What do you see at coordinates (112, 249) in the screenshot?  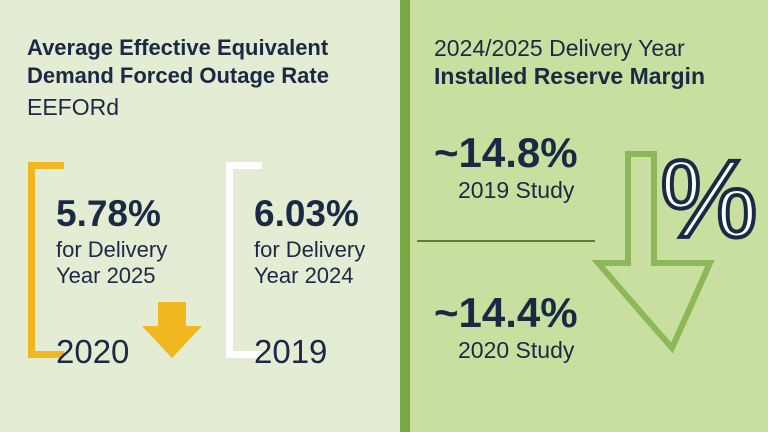 I see `delivery-label-2025-line1: for Delivery` at bounding box center [112, 249].